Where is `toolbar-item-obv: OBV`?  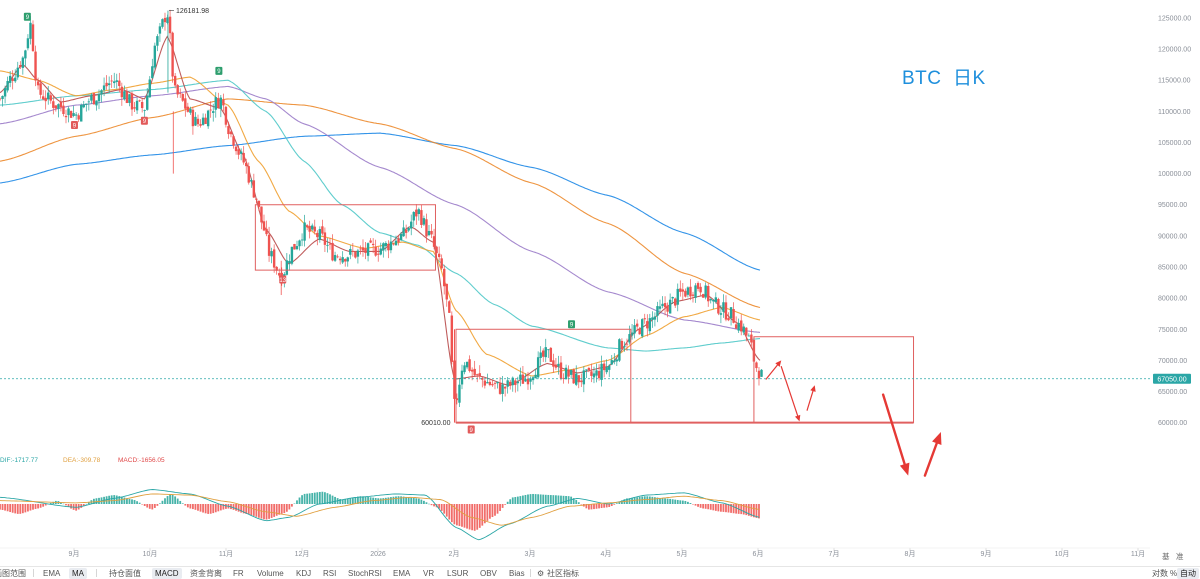 toolbar-item-obv: OBV is located at coordinates (488, 573).